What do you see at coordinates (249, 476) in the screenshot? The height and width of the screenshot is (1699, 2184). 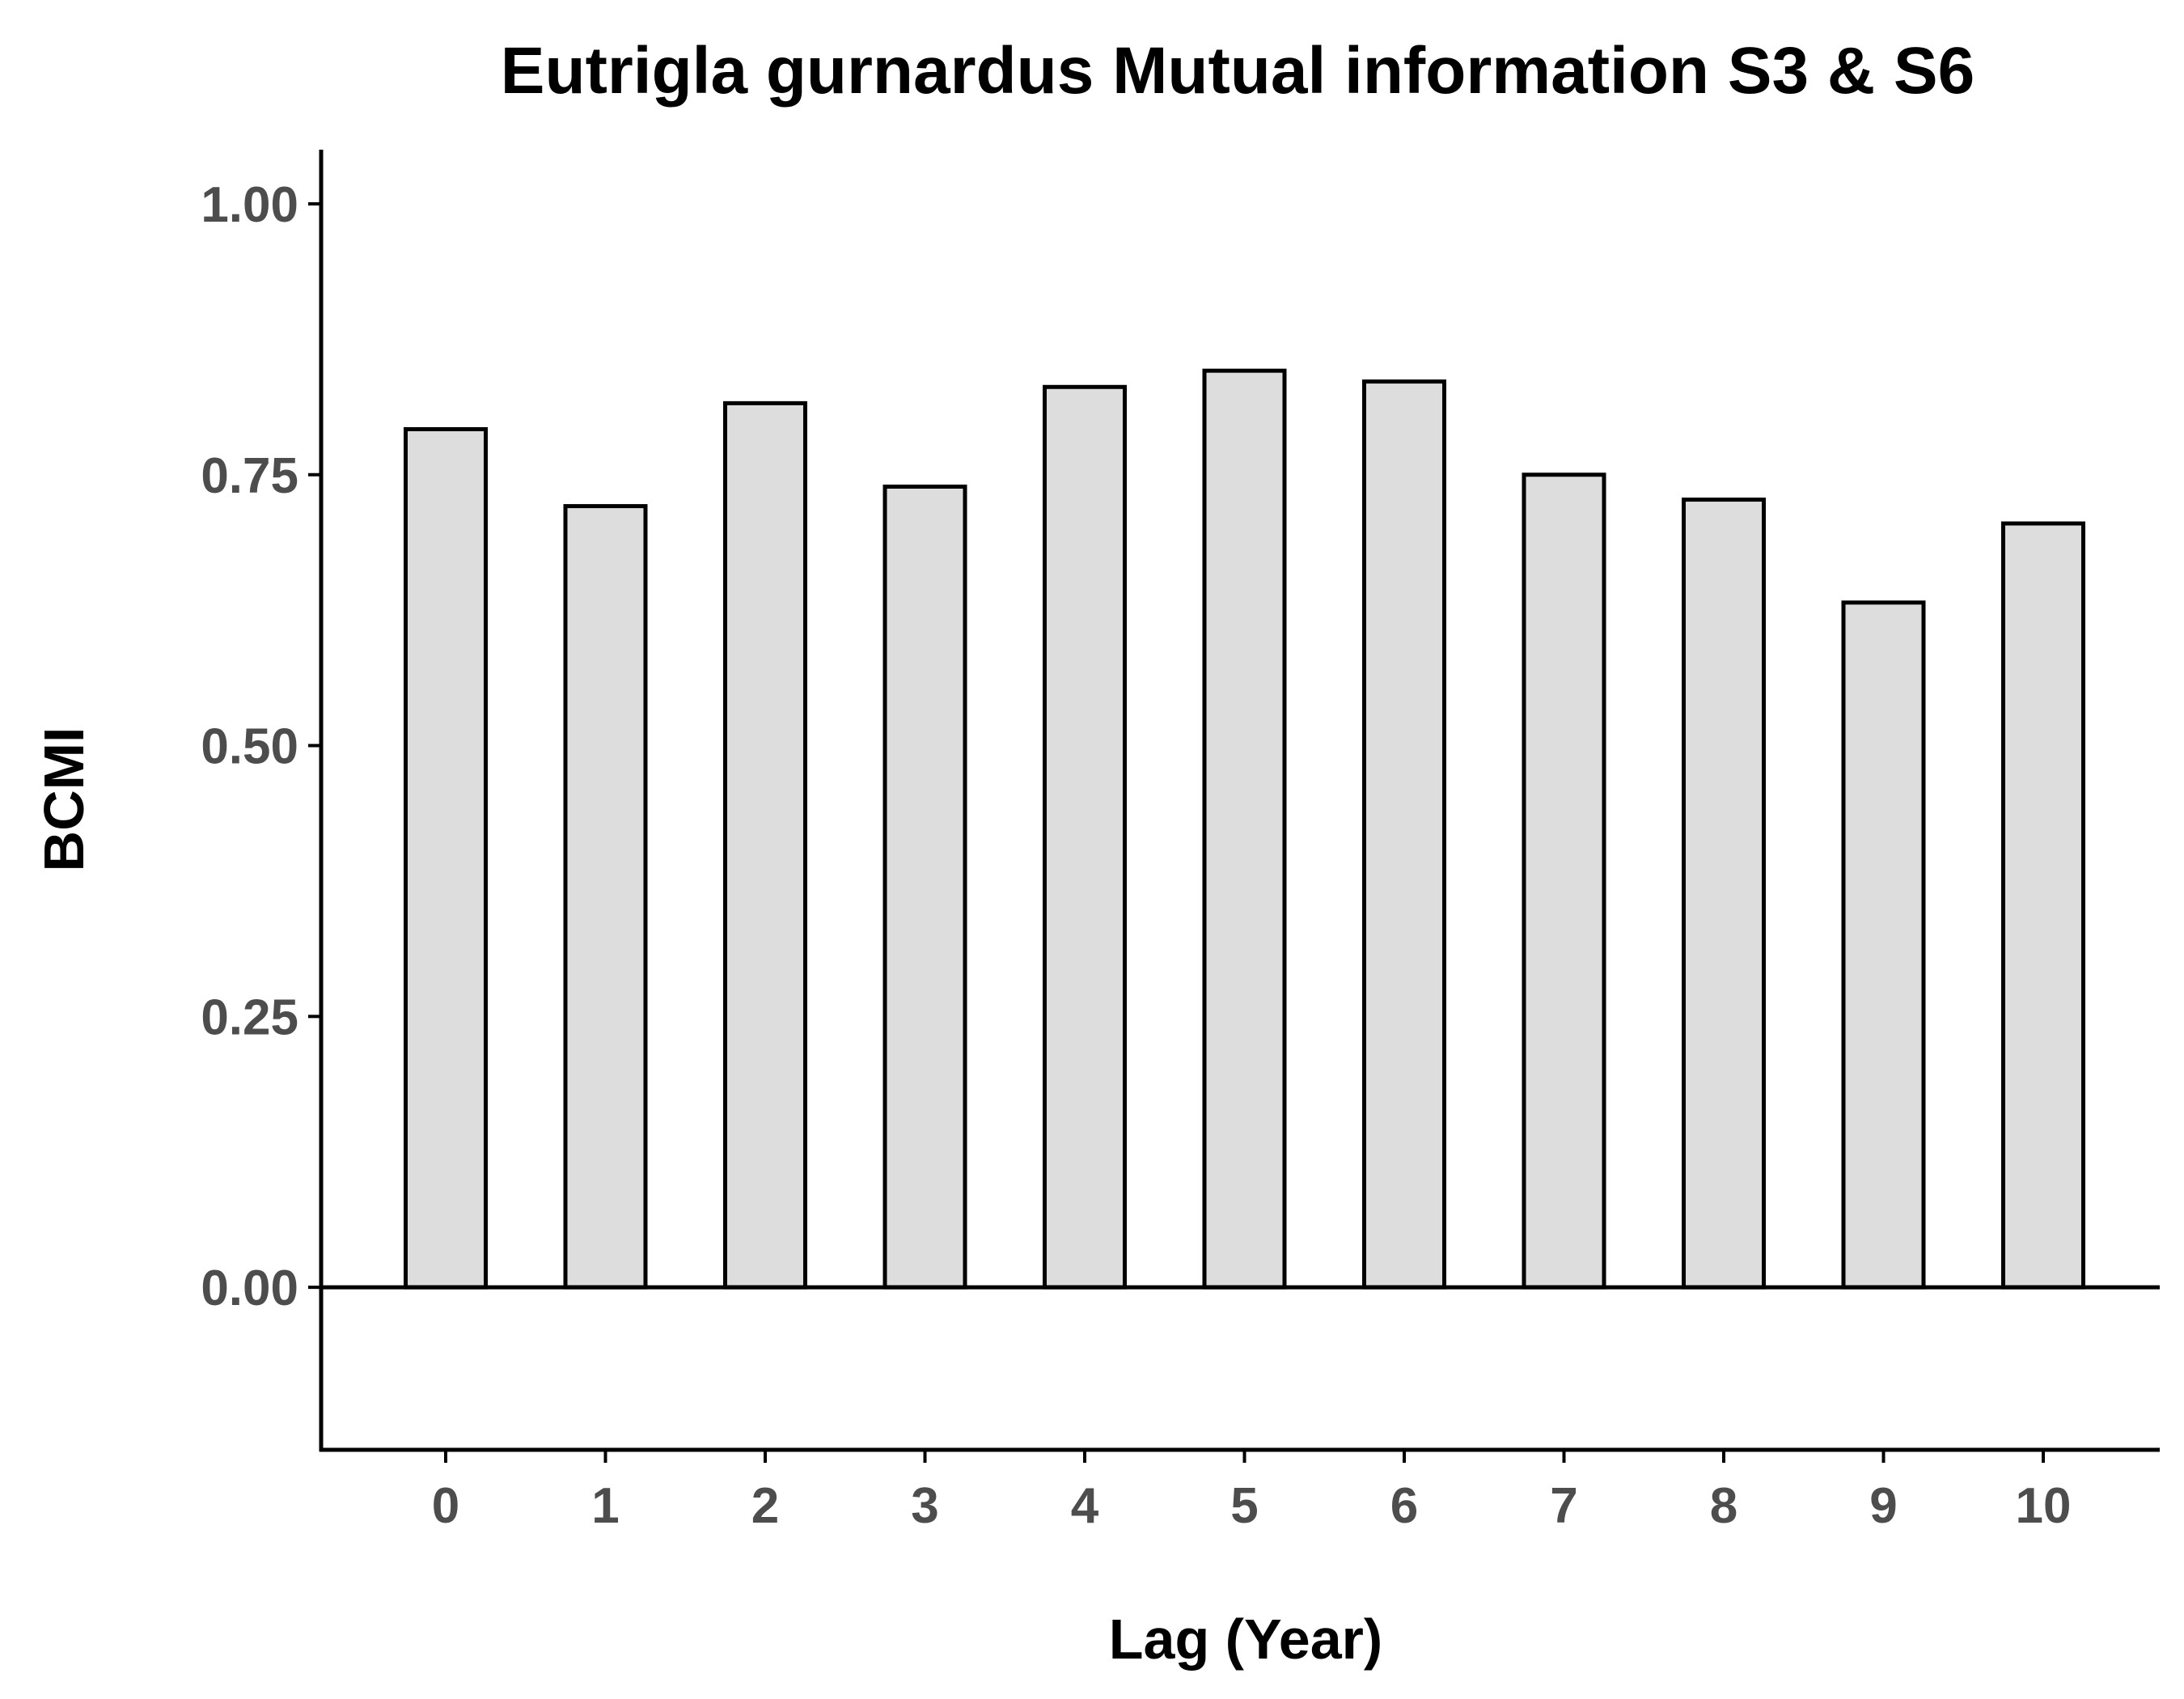 I see `y-tick-label: 0.75` at bounding box center [249, 476].